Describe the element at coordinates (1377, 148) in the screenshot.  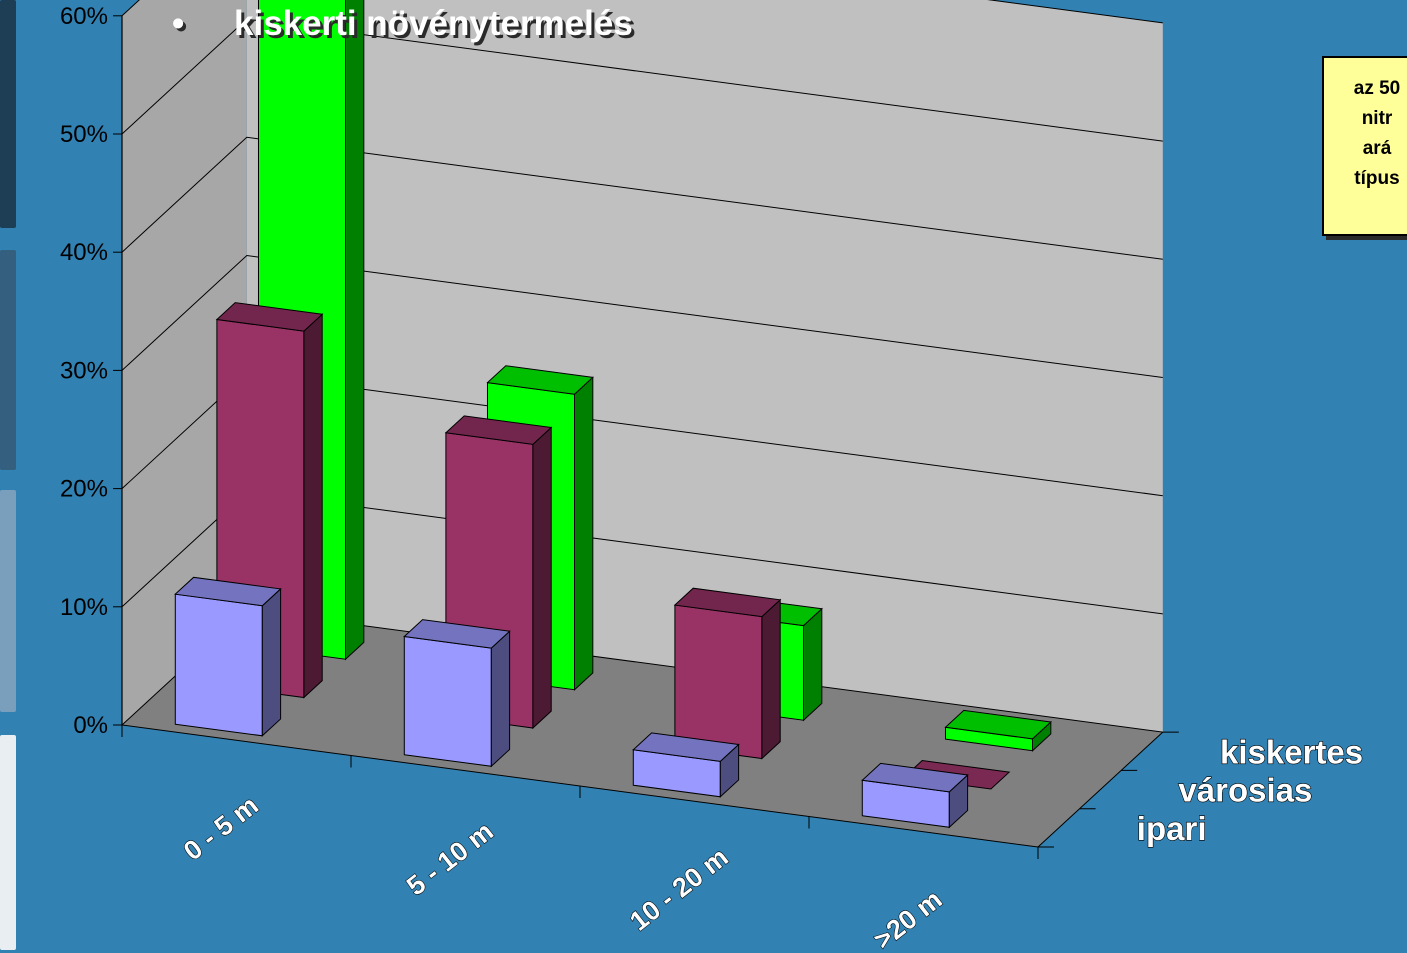
I see `note-line: ará` at that location.